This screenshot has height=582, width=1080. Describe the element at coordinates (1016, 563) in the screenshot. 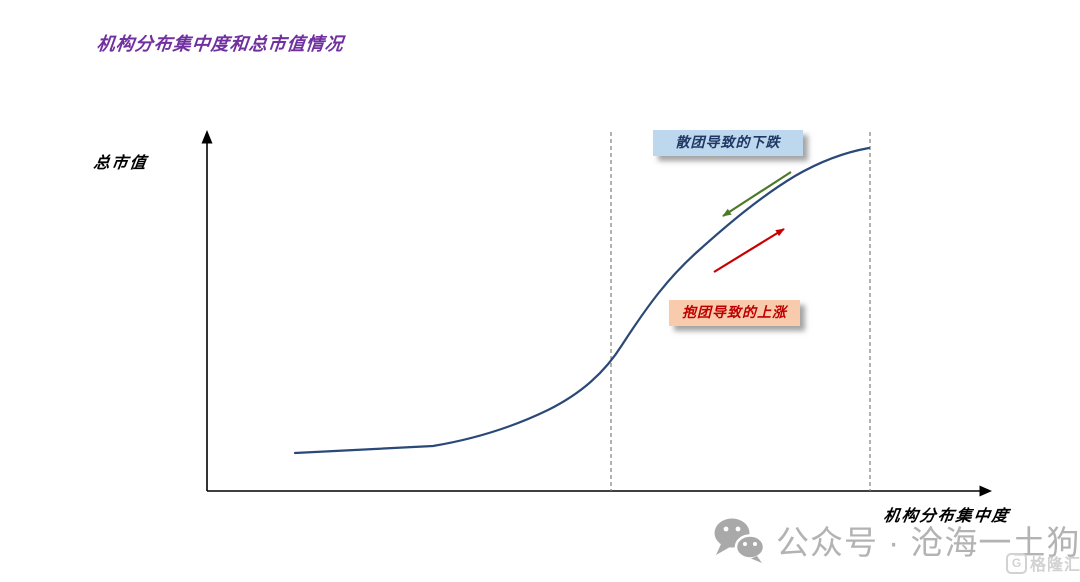

I see `gelonghui-icon: G` at that location.